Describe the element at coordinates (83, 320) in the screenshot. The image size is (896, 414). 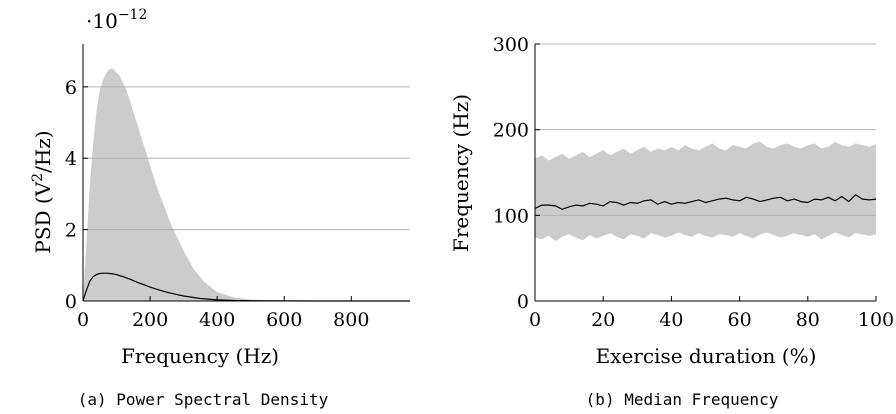
I see `psd-x-tick-label: 0` at that location.